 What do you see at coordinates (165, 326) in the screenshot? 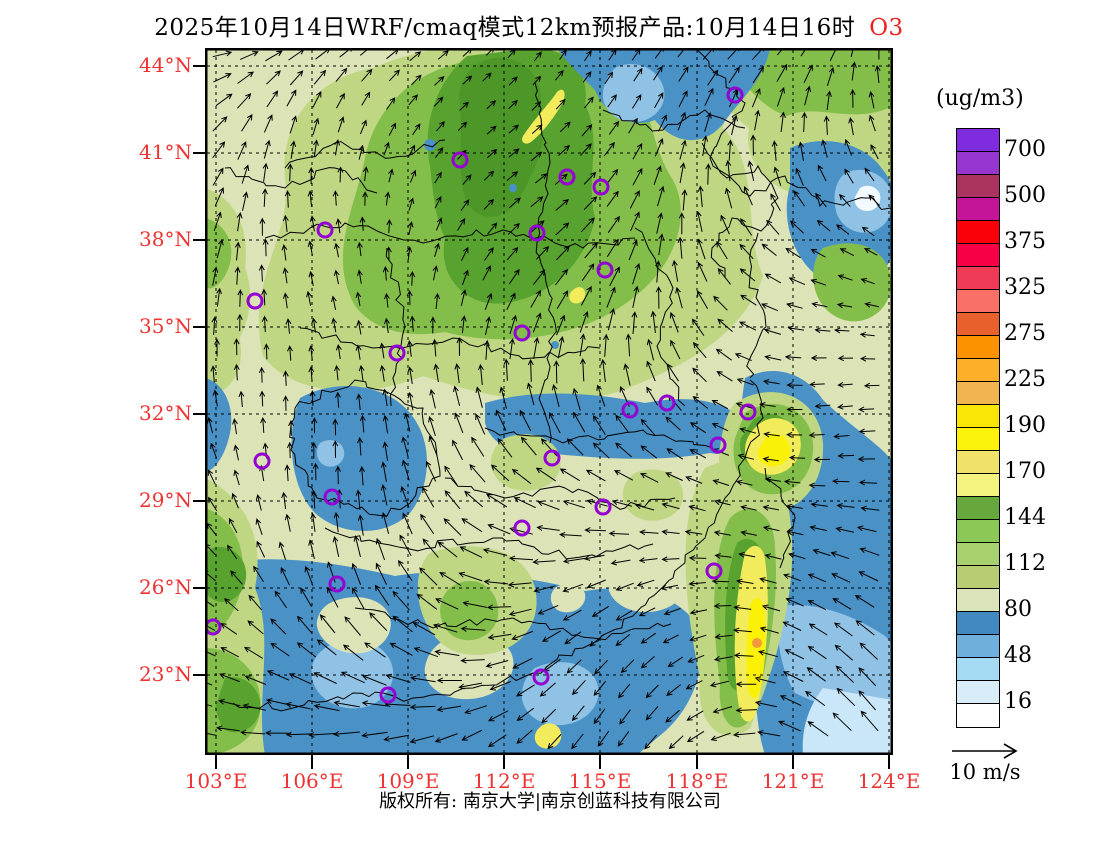
I see `lat-axis-label: 35°N` at bounding box center [165, 326].